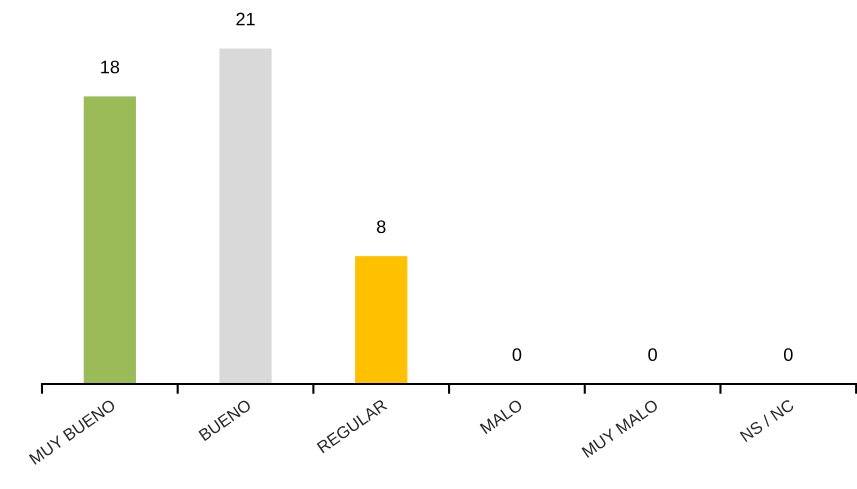 The width and height of the screenshot is (857, 489). Describe the element at coordinates (110, 67) in the screenshot. I see `data-label: 18` at that location.